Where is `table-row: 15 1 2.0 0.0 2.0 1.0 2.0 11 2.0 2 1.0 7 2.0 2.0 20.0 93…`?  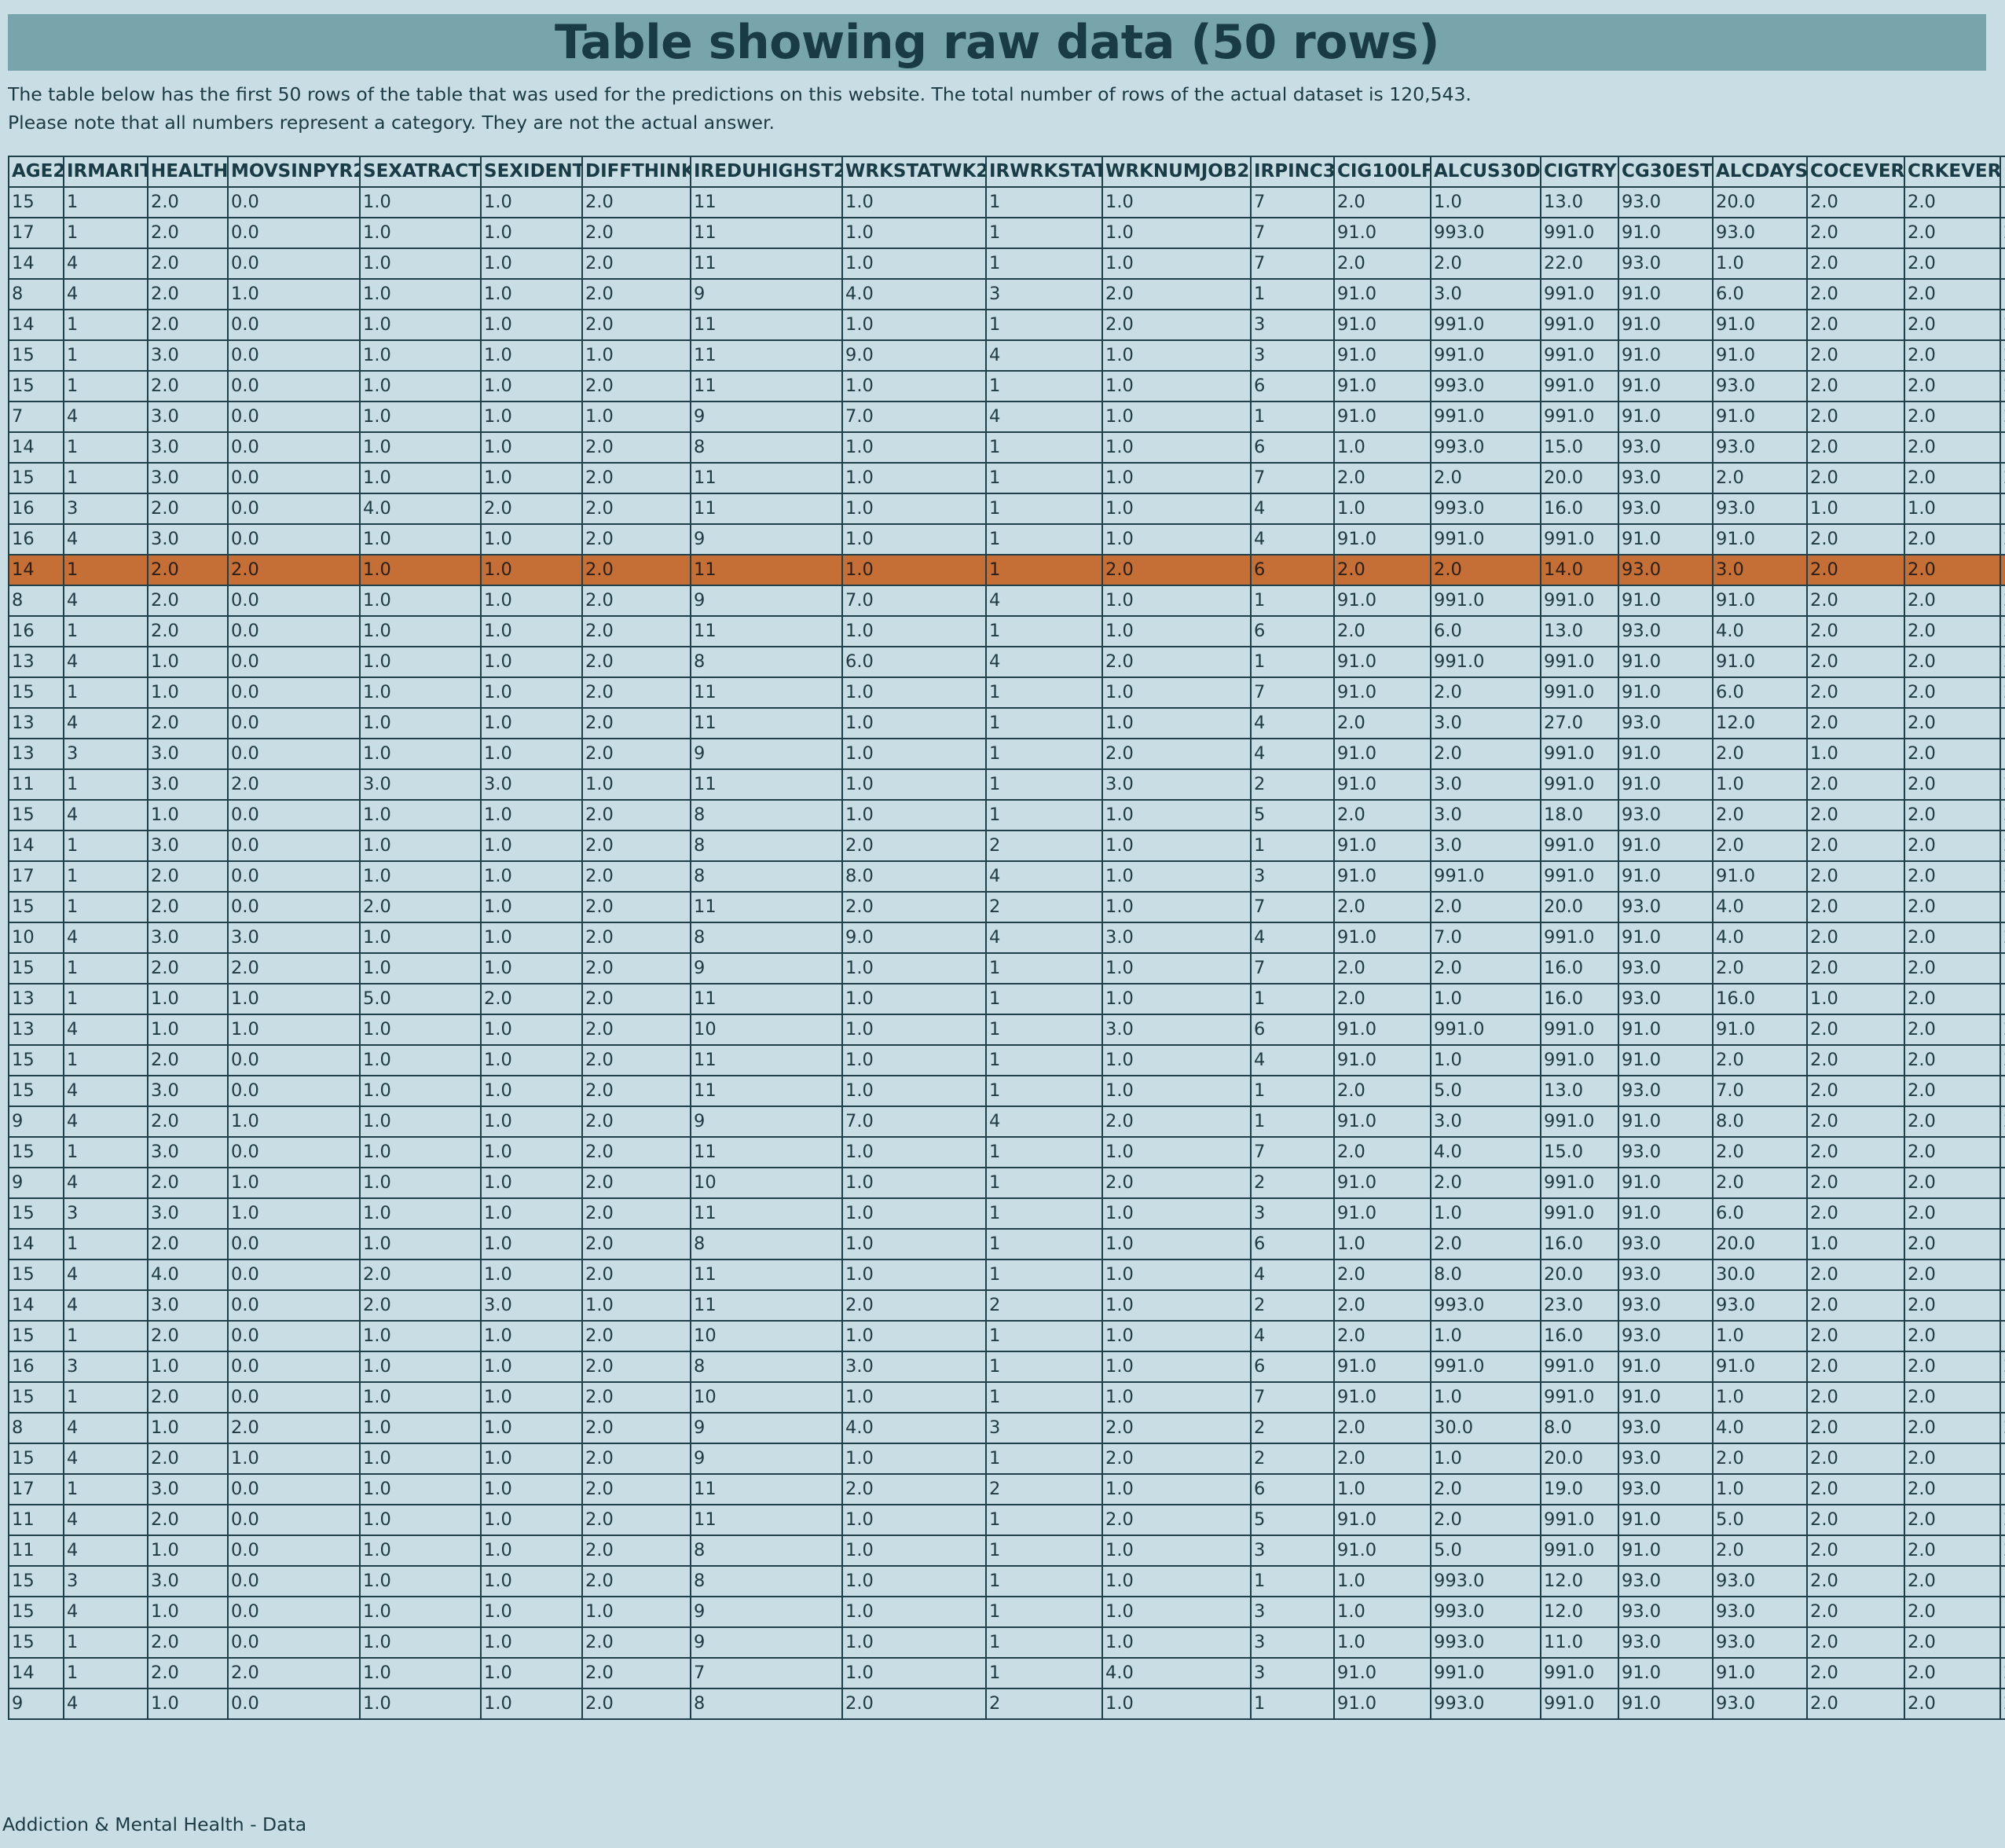
table-row: 15 1 2.0 0.0 2.0 1.0 2.0 11 2.0 2 1.0 7 2.0 2.0 20.0 93… is located at coordinates (1006, 907).